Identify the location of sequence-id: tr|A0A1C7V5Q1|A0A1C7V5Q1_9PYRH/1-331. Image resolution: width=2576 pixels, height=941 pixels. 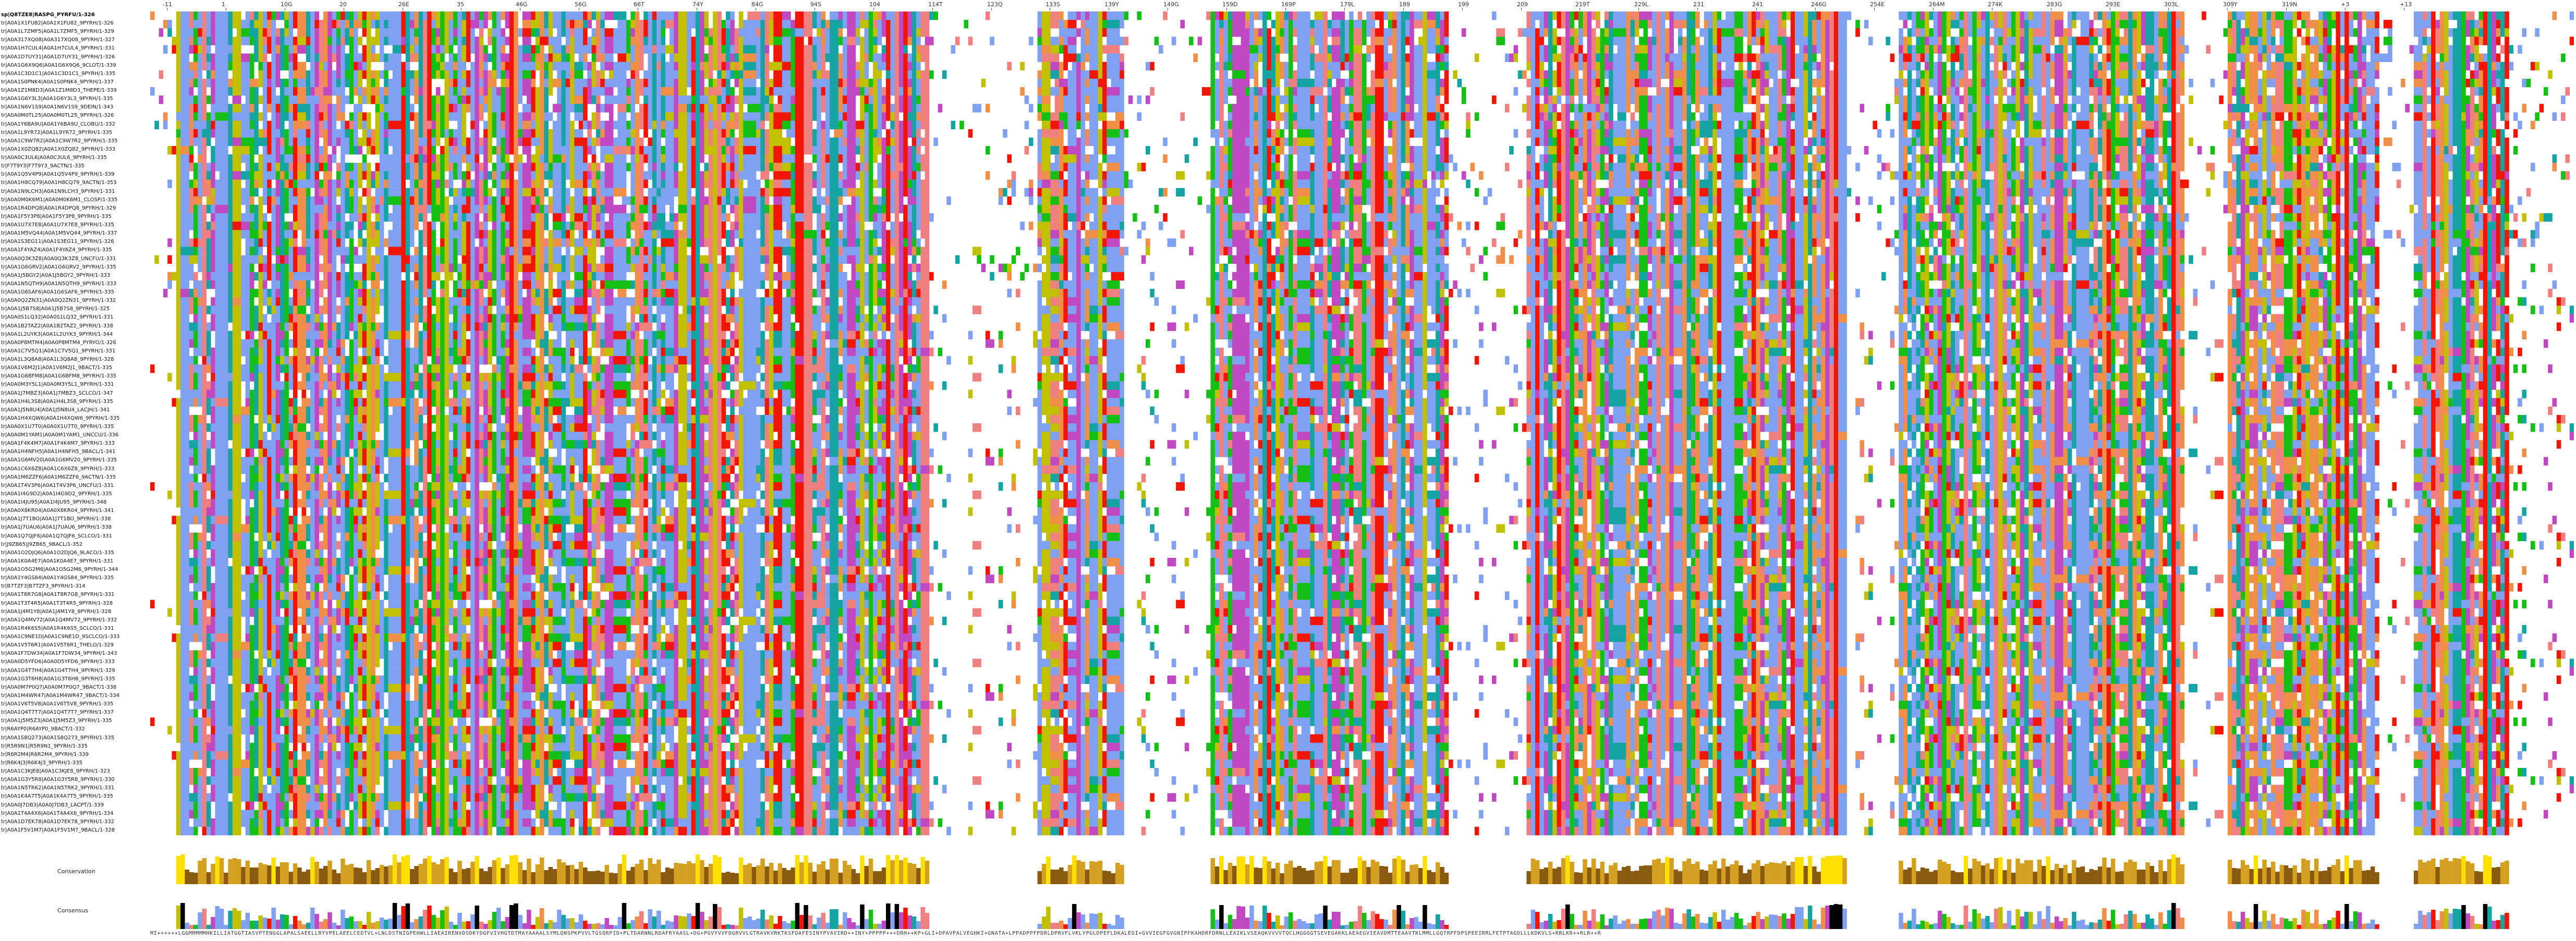
(58, 351).